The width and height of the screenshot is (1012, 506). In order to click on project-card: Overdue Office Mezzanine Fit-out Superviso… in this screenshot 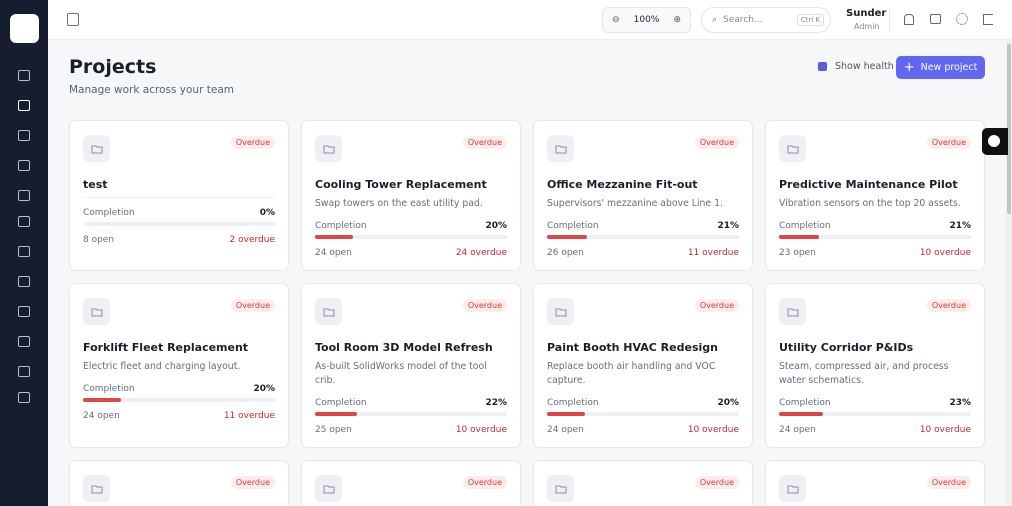, I will do `click(643, 195)`.